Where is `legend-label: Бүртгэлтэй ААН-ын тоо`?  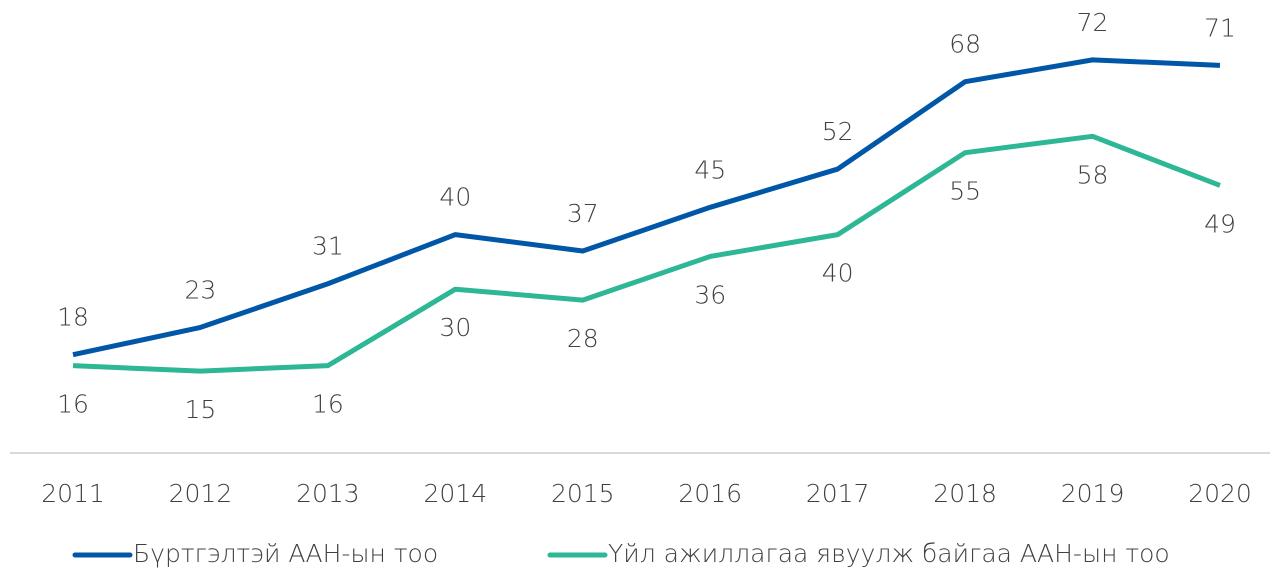
legend-label: Бүртгэлтэй ААН-ын тоо is located at coordinates (285, 553).